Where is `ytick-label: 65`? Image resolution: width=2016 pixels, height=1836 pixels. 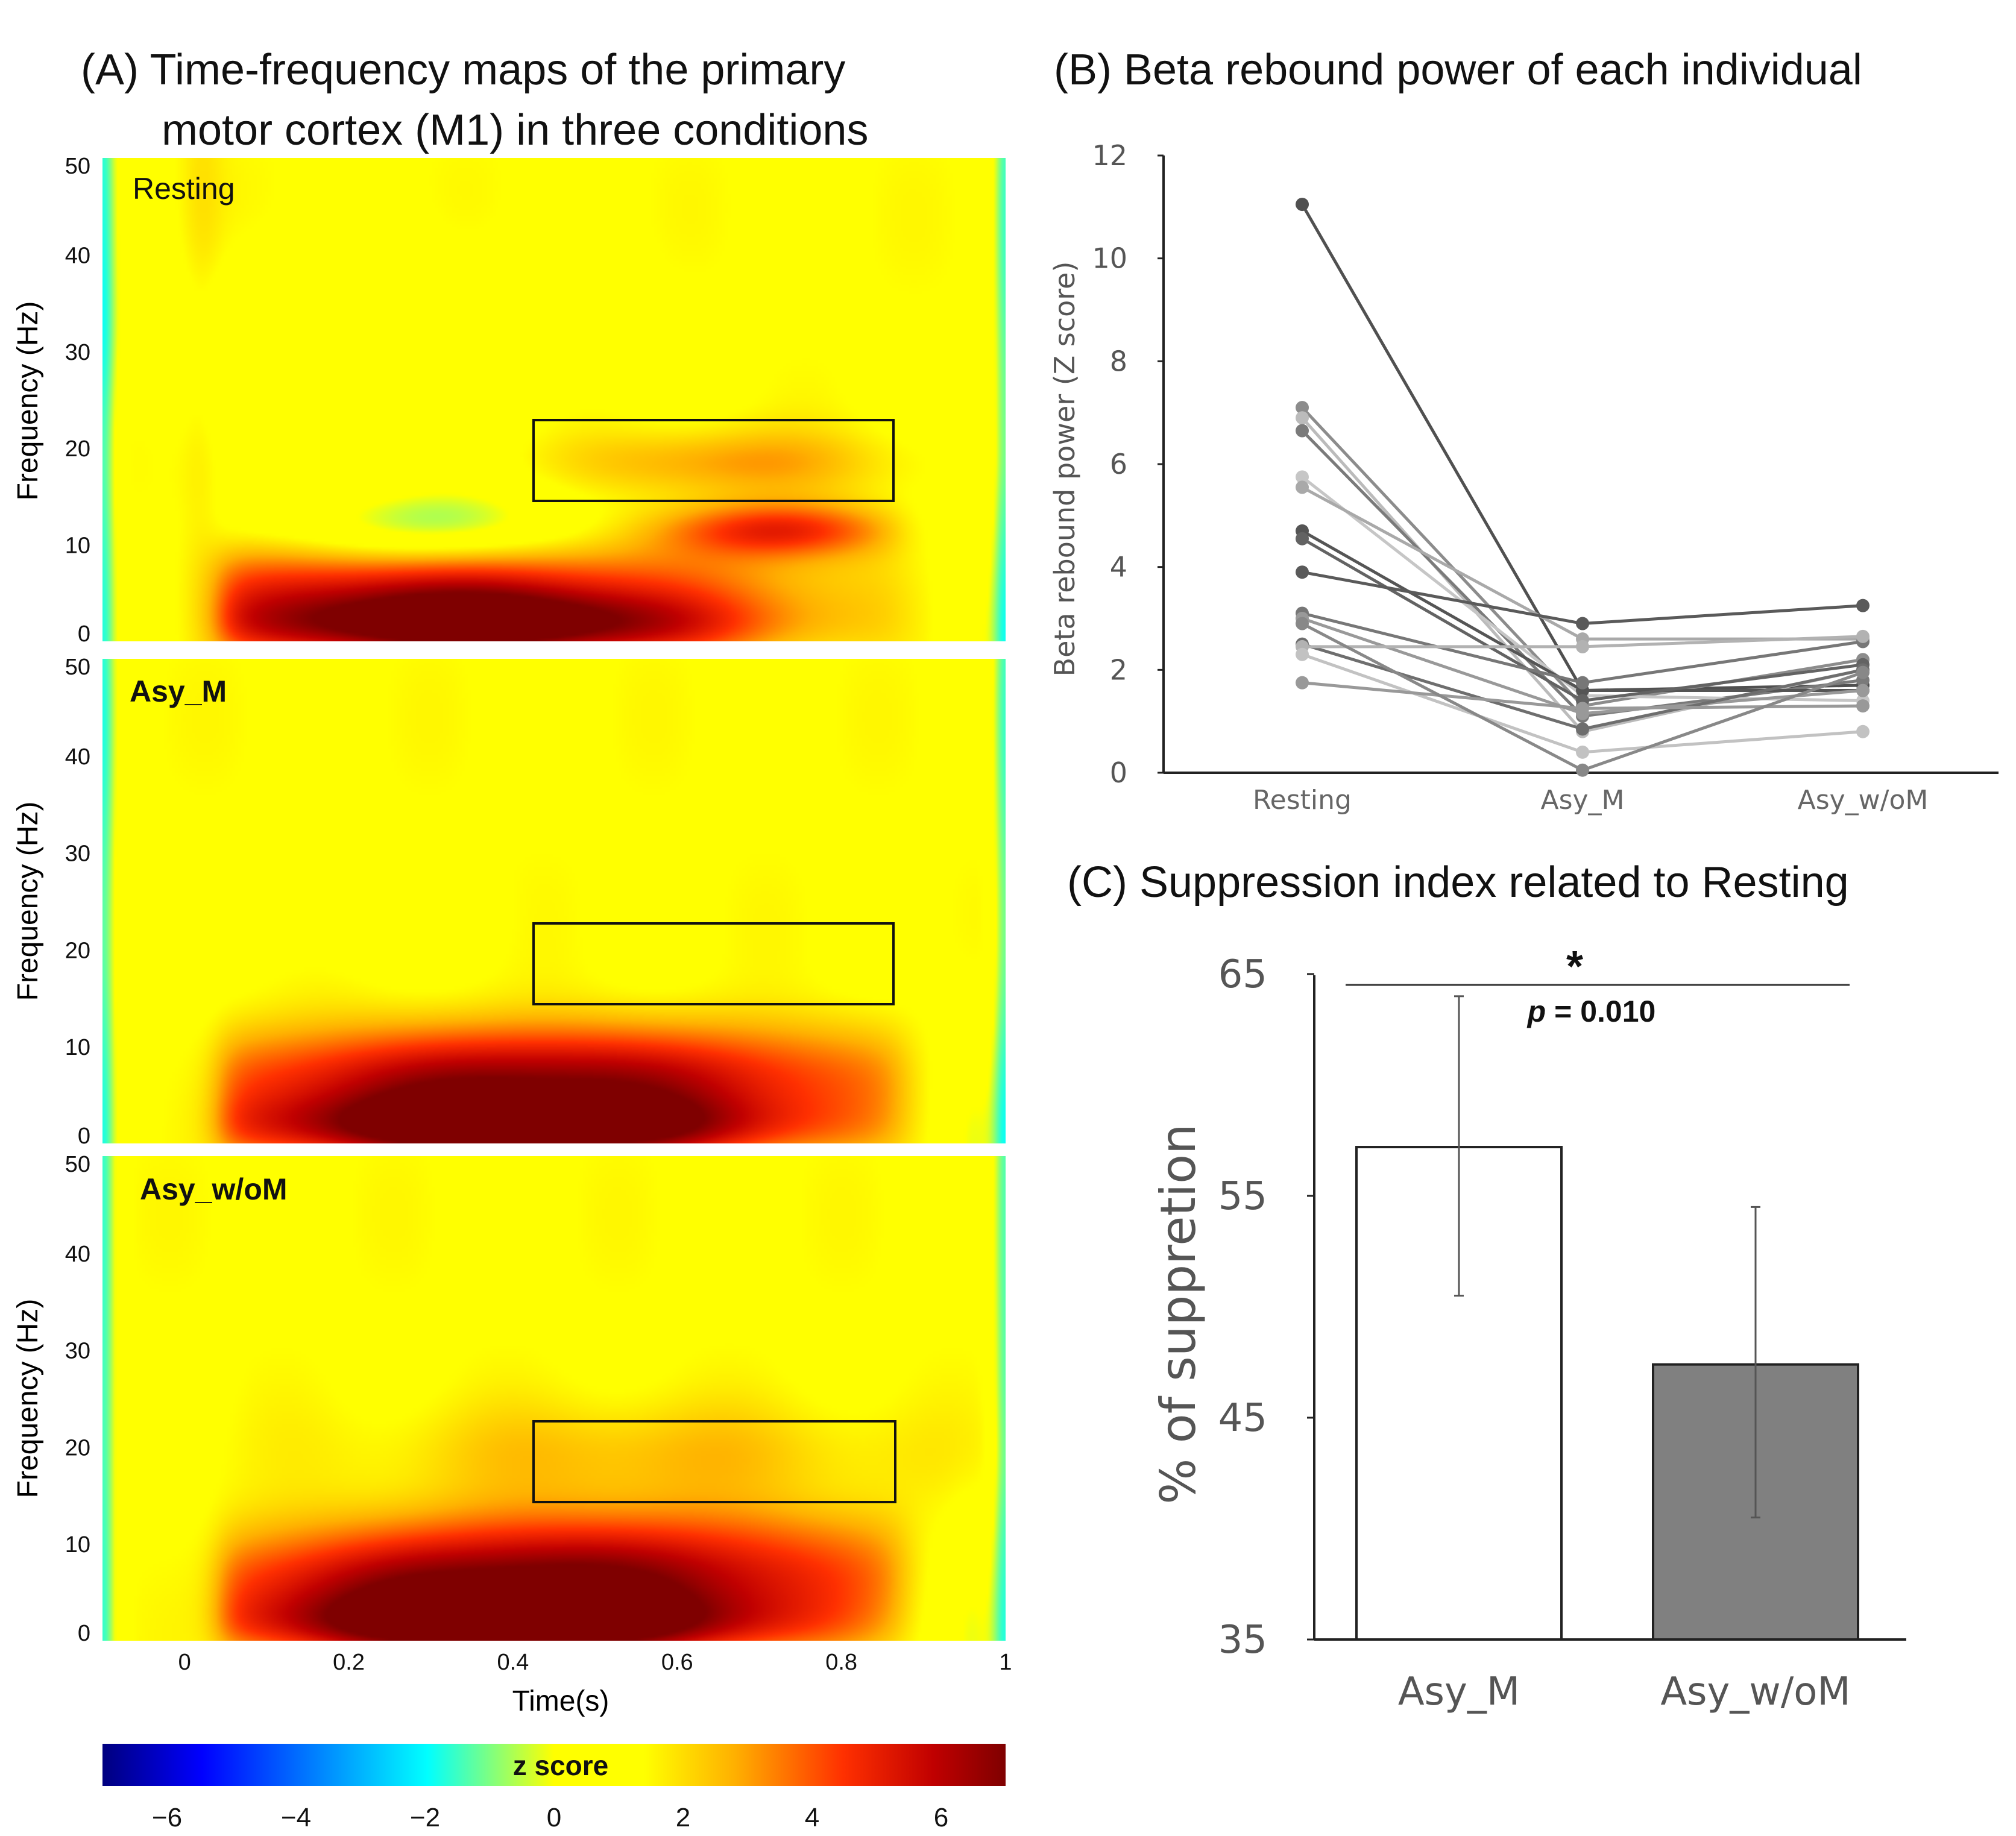 ytick-label: 65 is located at coordinates (1242, 975).